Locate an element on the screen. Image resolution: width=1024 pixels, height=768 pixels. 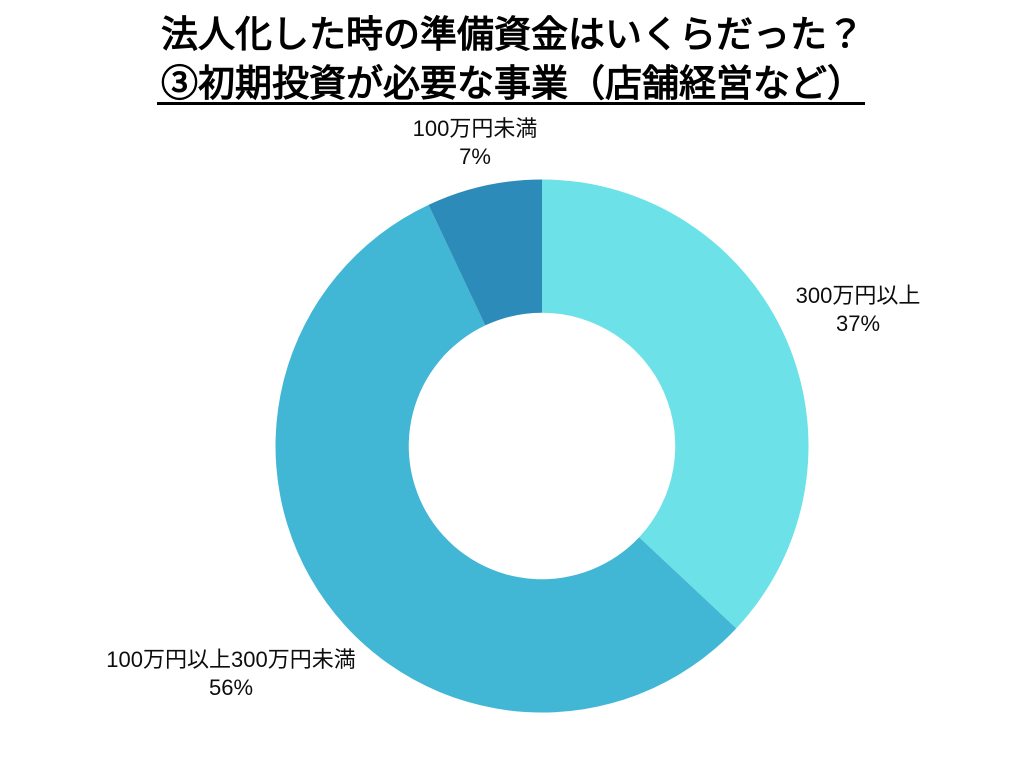
chart-title-line2: ③初期投資が必要な事業（店舗経営など） is located at coordinates (512, 83).